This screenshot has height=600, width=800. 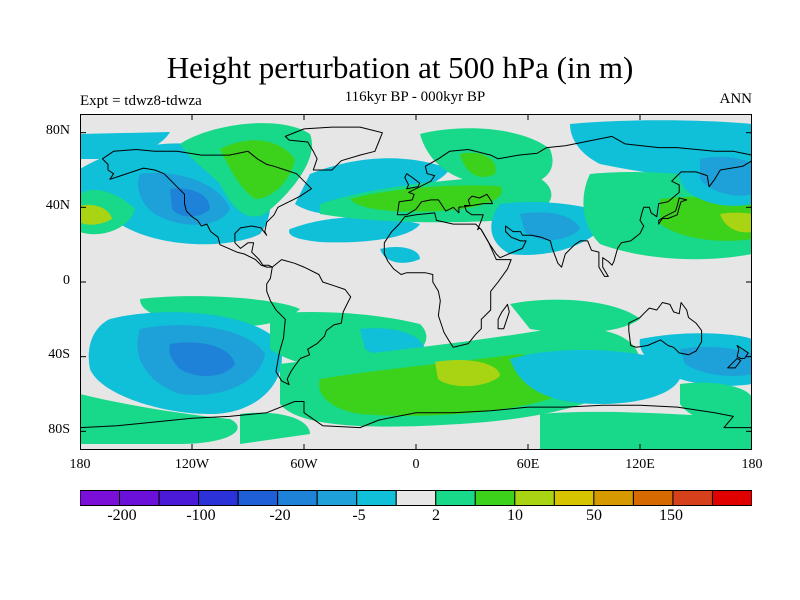 What do you see at coordinates (594, 515) in the screenshot?
I see `colorbar-label-7: 50` at bounding box center [594, 515].